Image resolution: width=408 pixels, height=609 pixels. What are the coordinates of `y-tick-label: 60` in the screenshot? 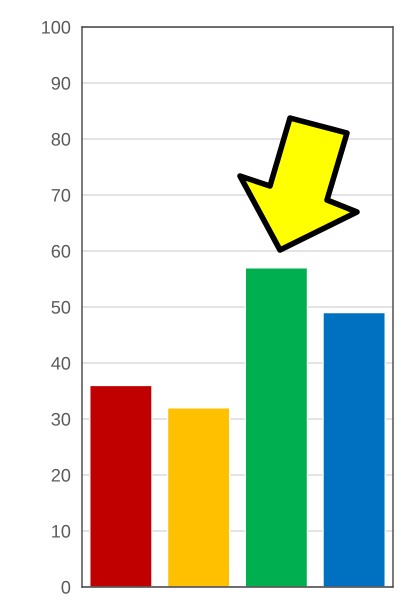 It's located at (61, 251).